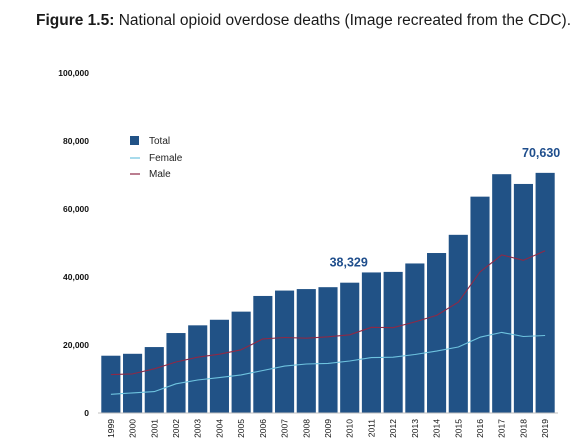 This screenshot has height=446, width=588. What do you see at coordinates (328, 428) in the screenshot?
I see `x-tick-label: 2009` at bounding box center [328, 428].